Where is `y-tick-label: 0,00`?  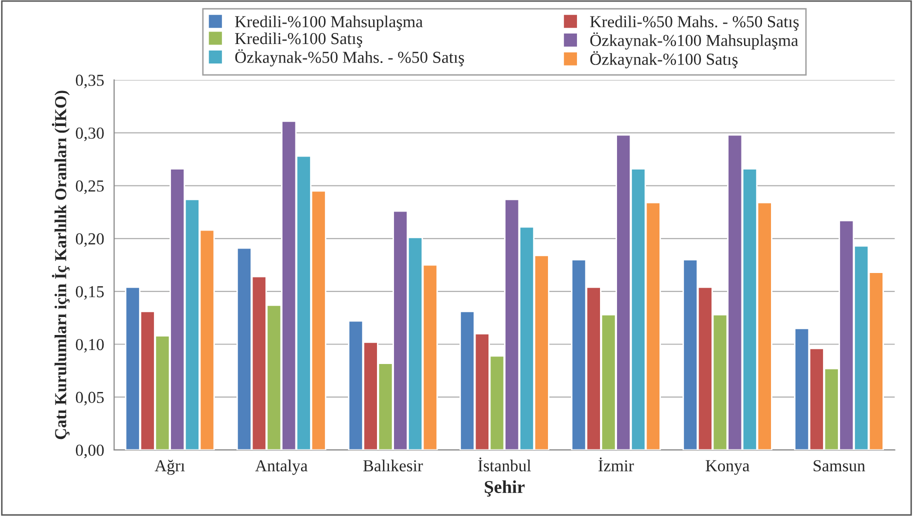 y-tick-label: 0,00 is located at coordinates (90, 451).